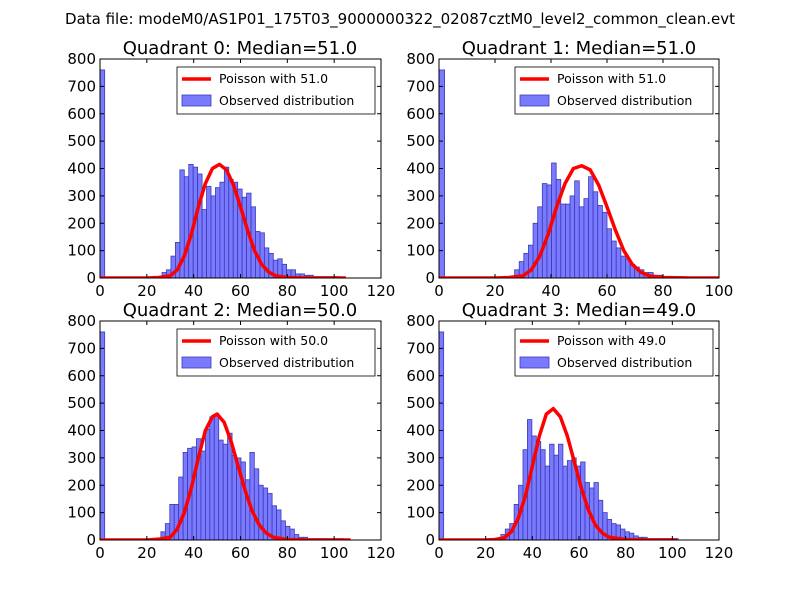  What do you see at coordinates (579, 221) in the screenshot?
I see `quadrant-1-poisson-line` at bounding box center [579, 221].